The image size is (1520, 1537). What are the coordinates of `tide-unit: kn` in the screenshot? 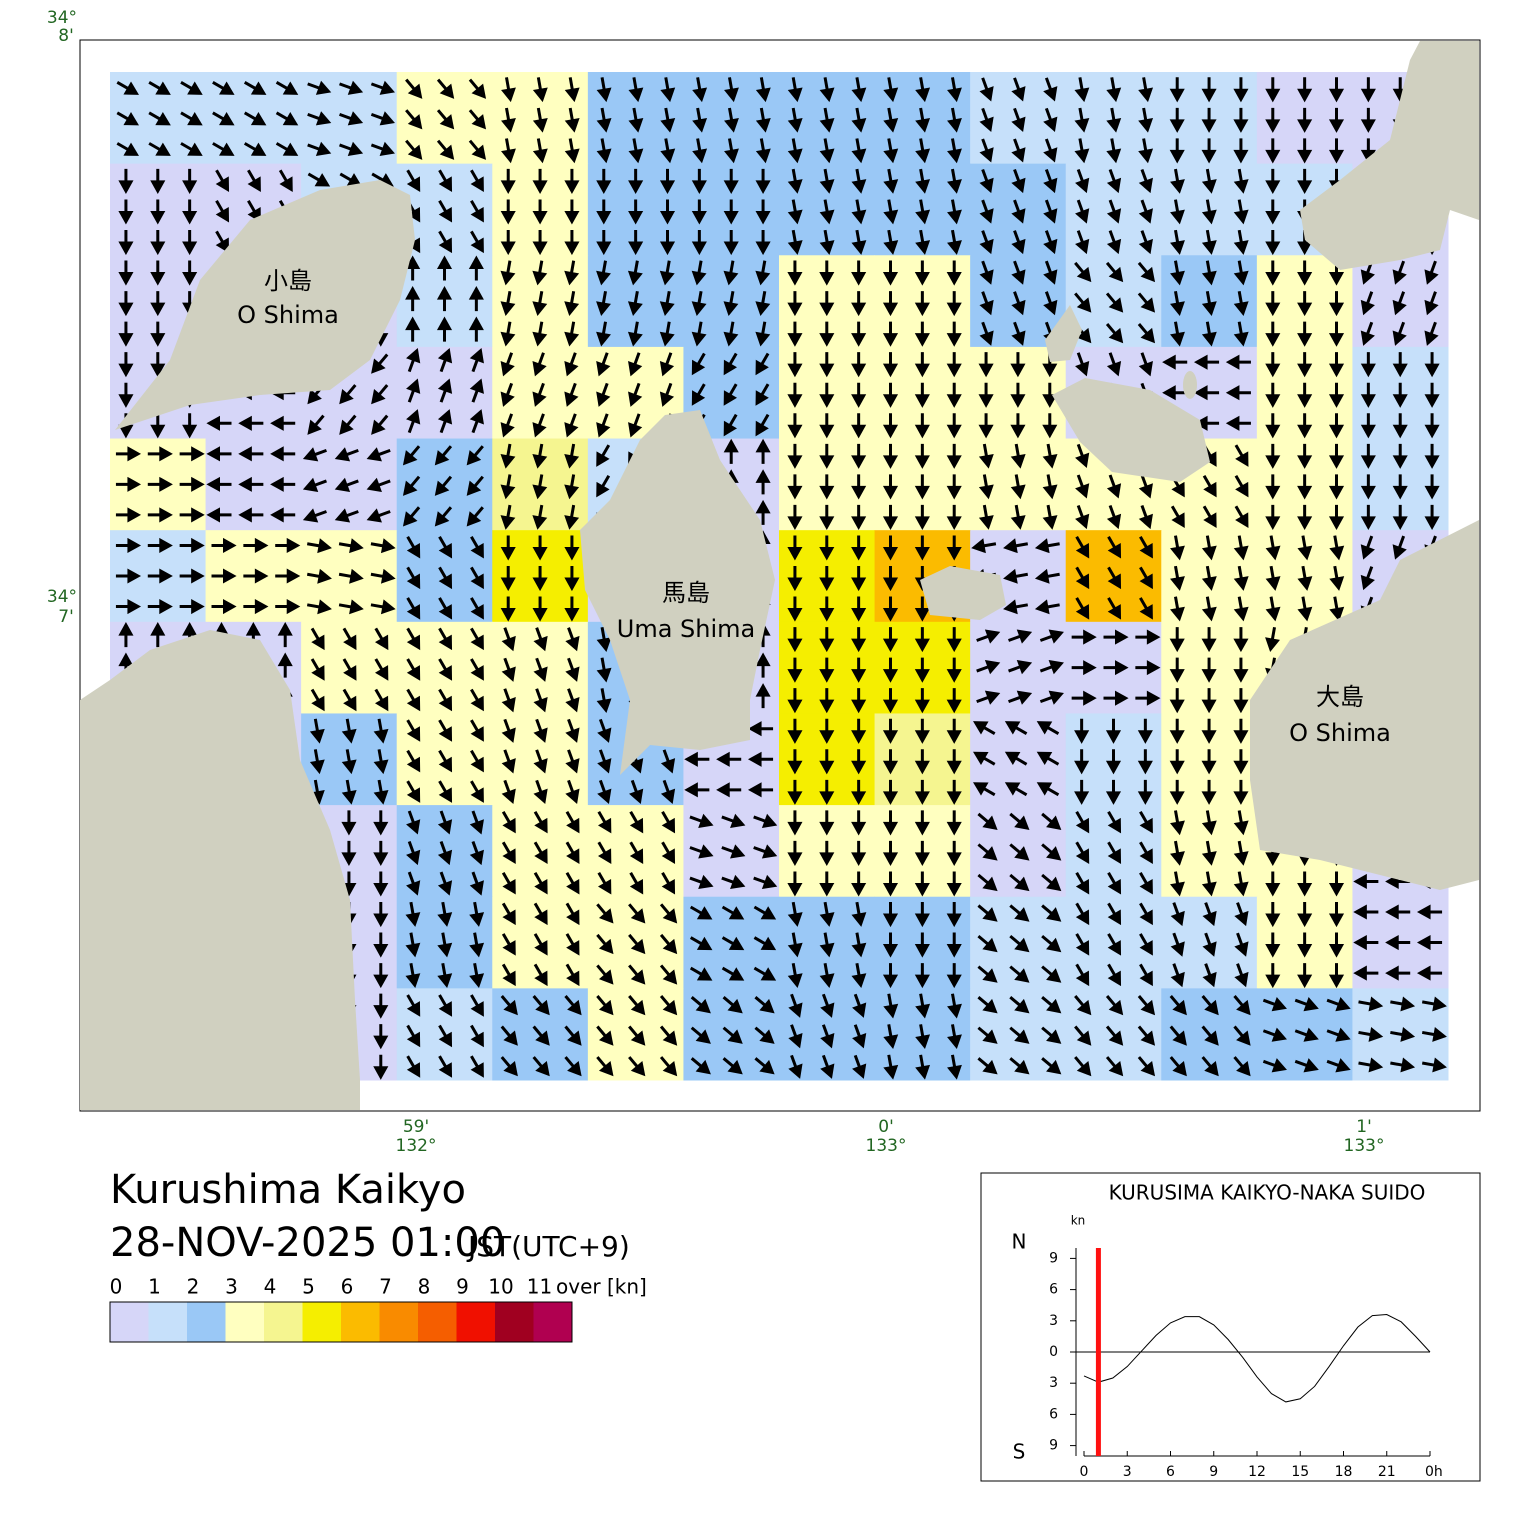 It's located at (1078, 1221).